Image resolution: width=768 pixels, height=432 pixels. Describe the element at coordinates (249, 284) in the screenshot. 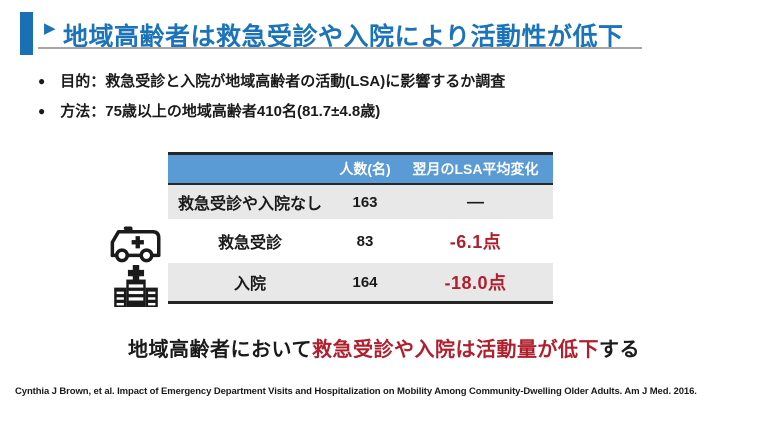

I see `row-label: 入院` at that location.